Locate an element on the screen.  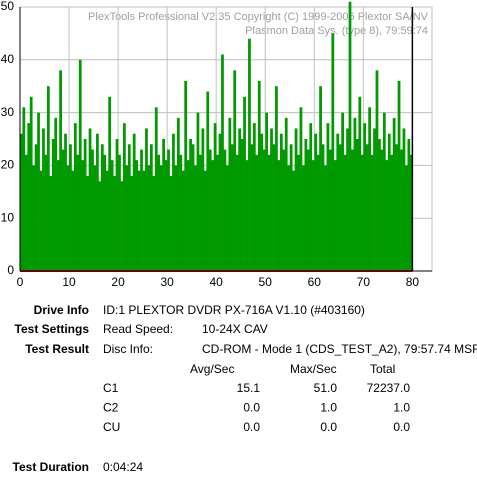
x-tick-label: 10 is located at coordinates (69, 282).